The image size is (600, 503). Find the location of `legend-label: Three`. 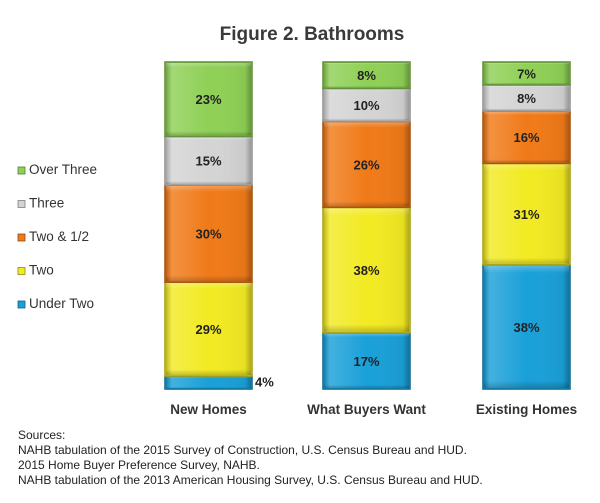

legend-label: Three is located at coordinates (46, 203).